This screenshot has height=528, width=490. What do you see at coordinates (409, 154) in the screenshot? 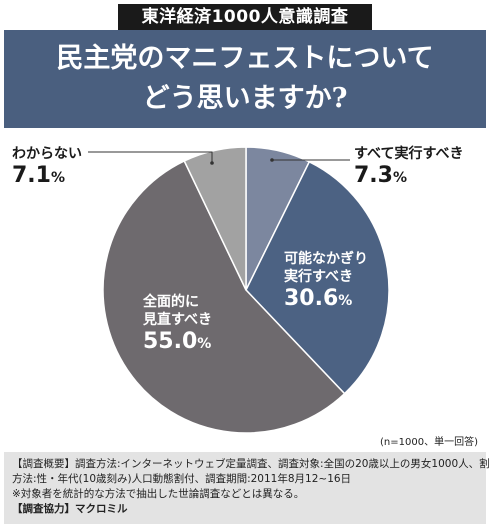
I see `slice-label-all-text: すべて実行すべき` at bounding box center [409, 154].